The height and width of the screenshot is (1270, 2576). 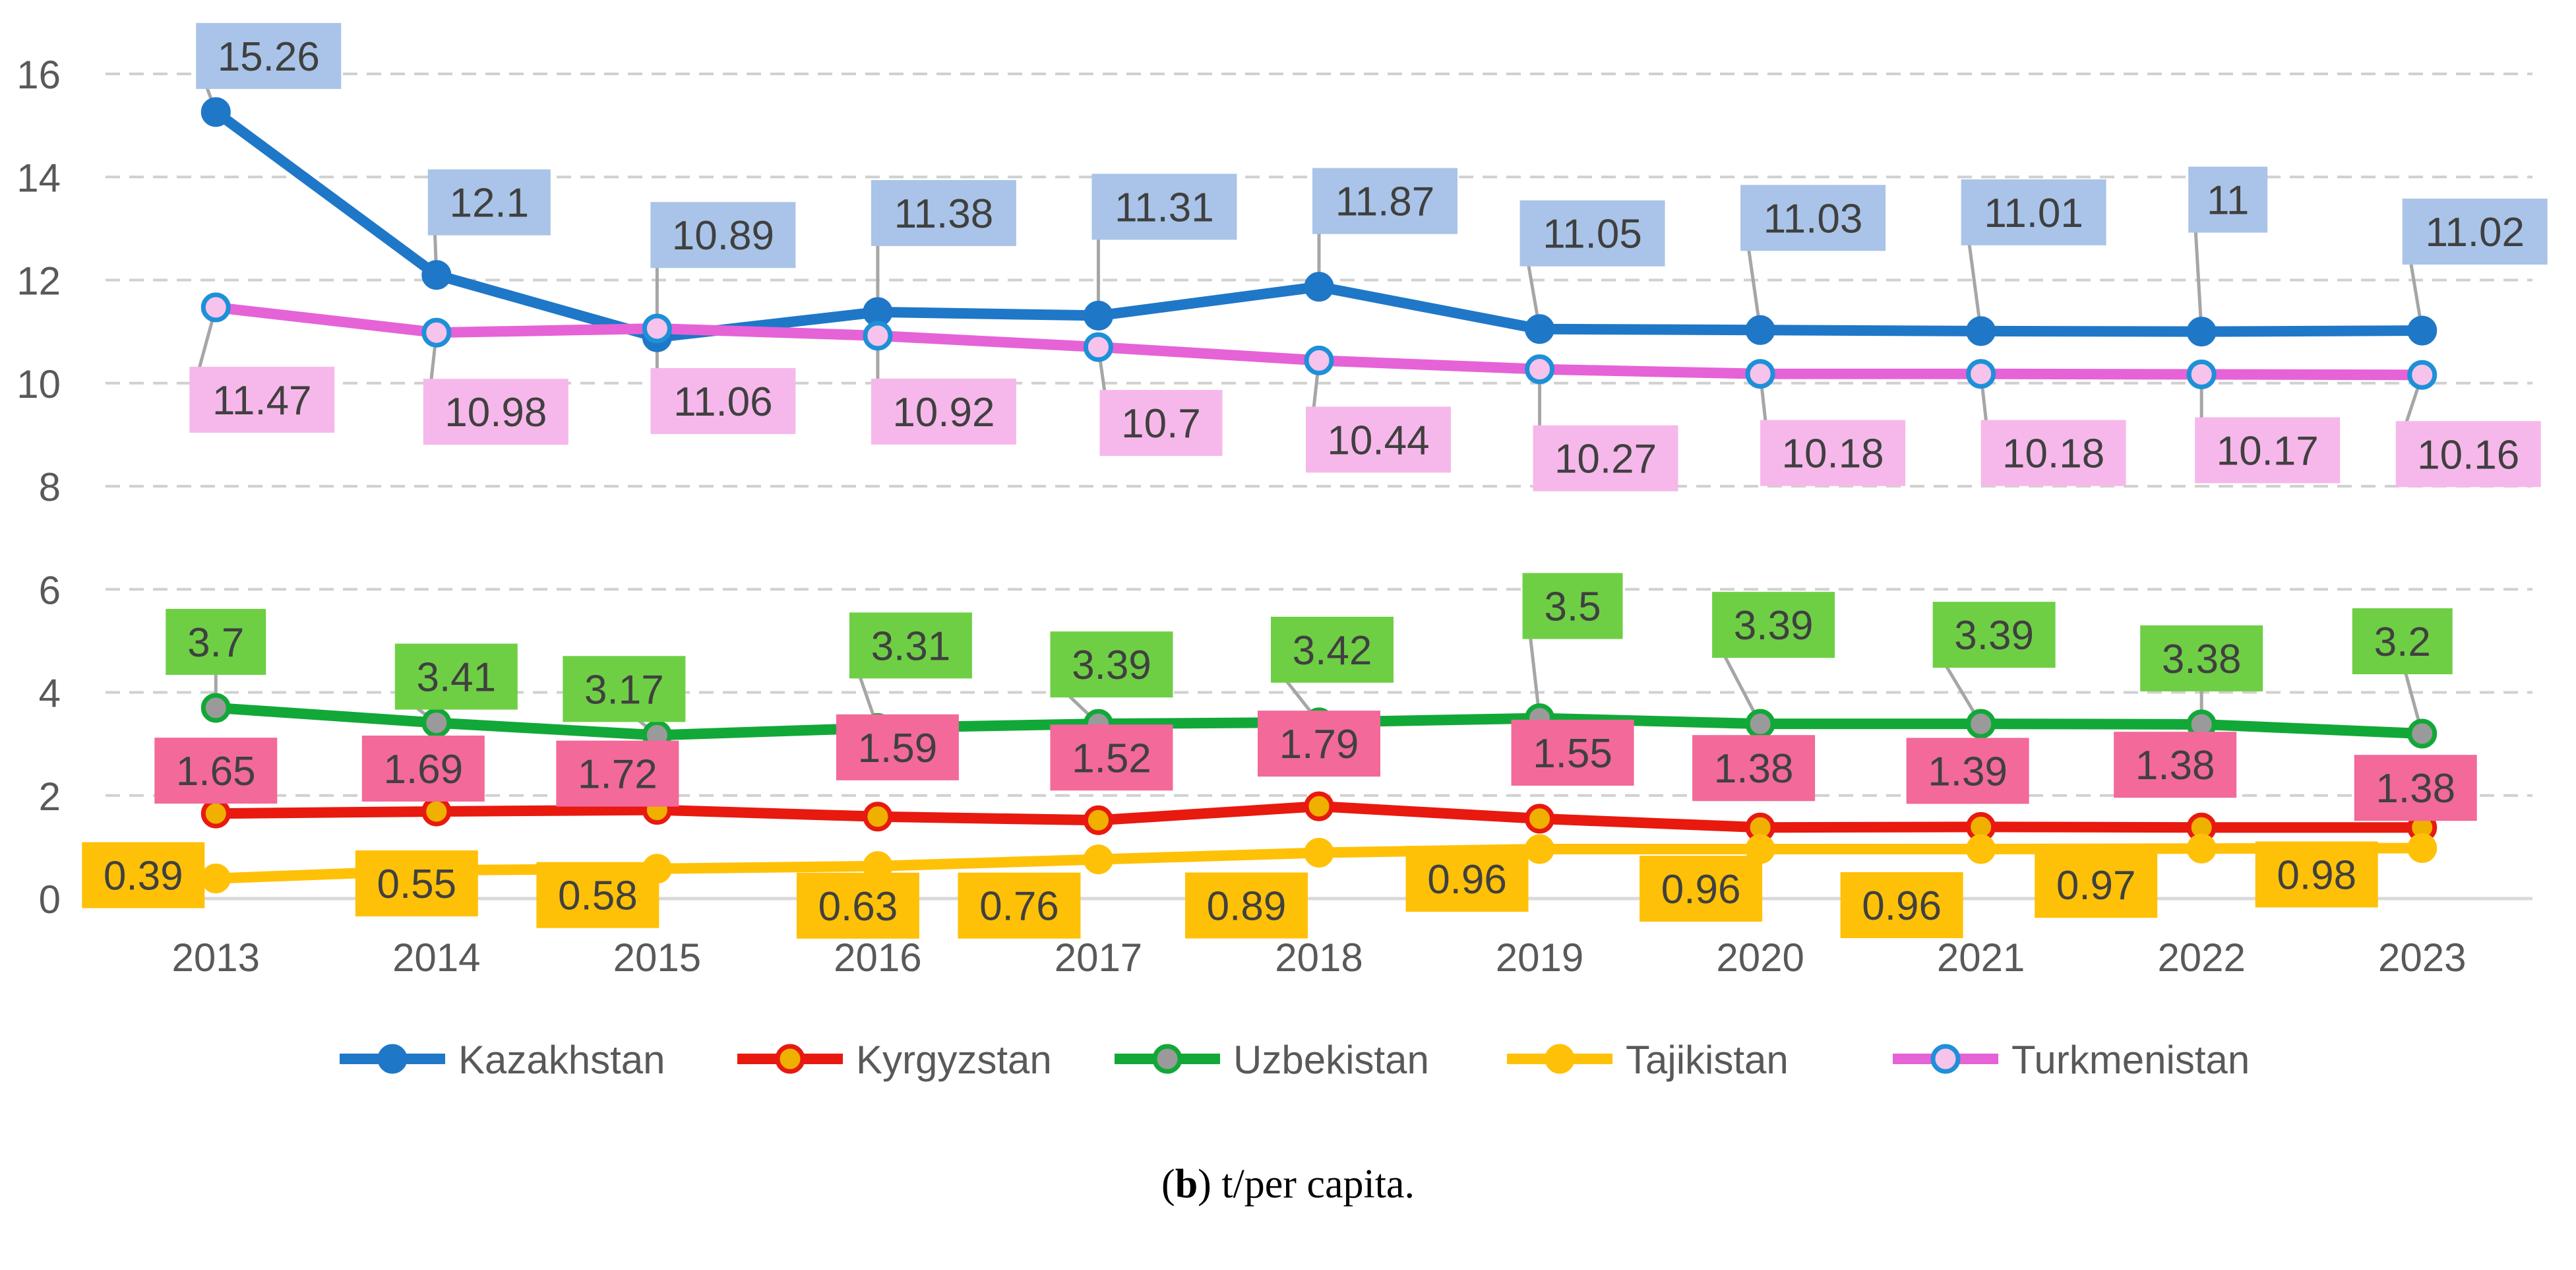 I want to click on data-label-kazakhstan: 11.31, so click(x=1164, y=207).